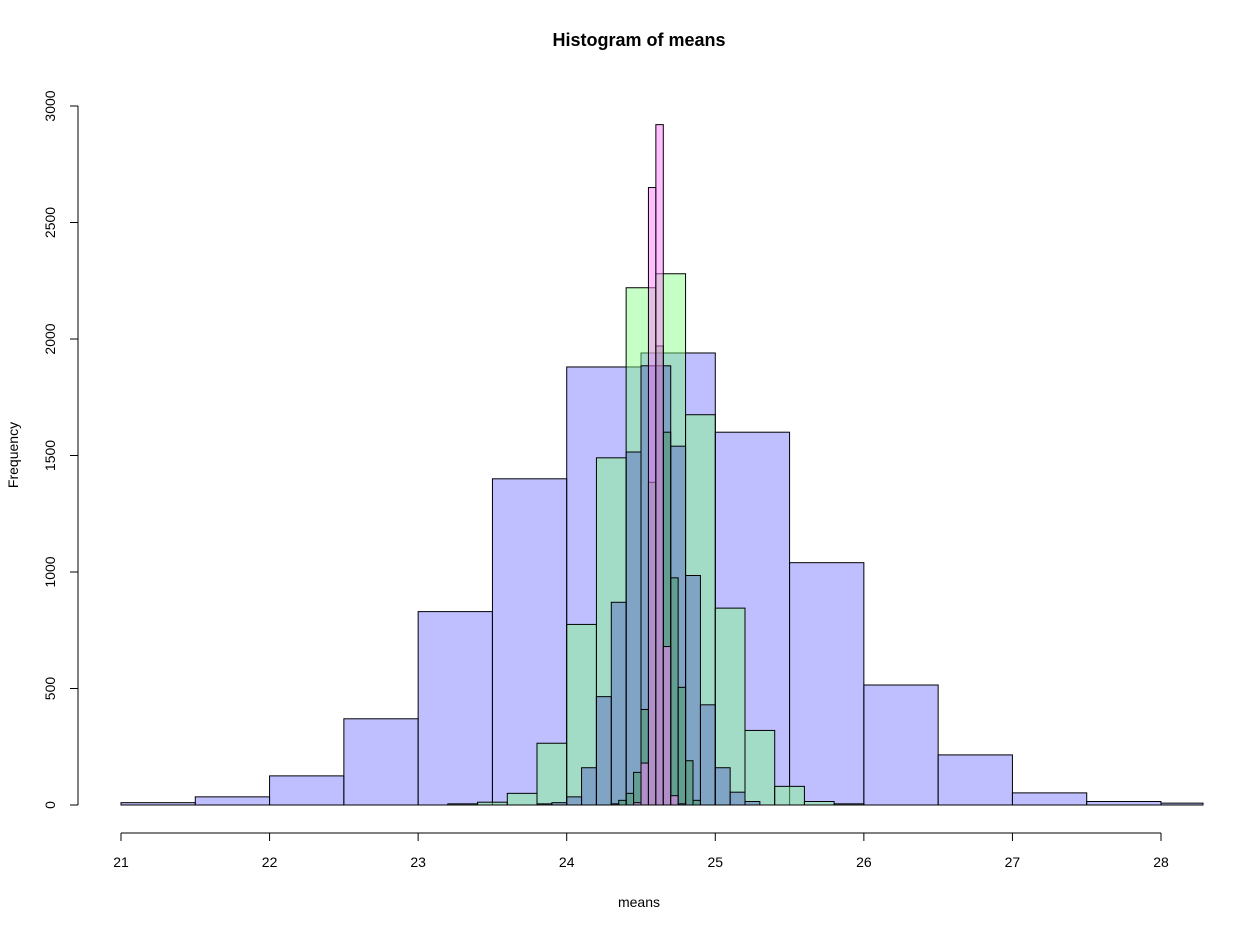  What do you see at coordinates (13, 455) in the screenshot?
I see `y-axis-label: Frequency` at bounding box center [13, 455].